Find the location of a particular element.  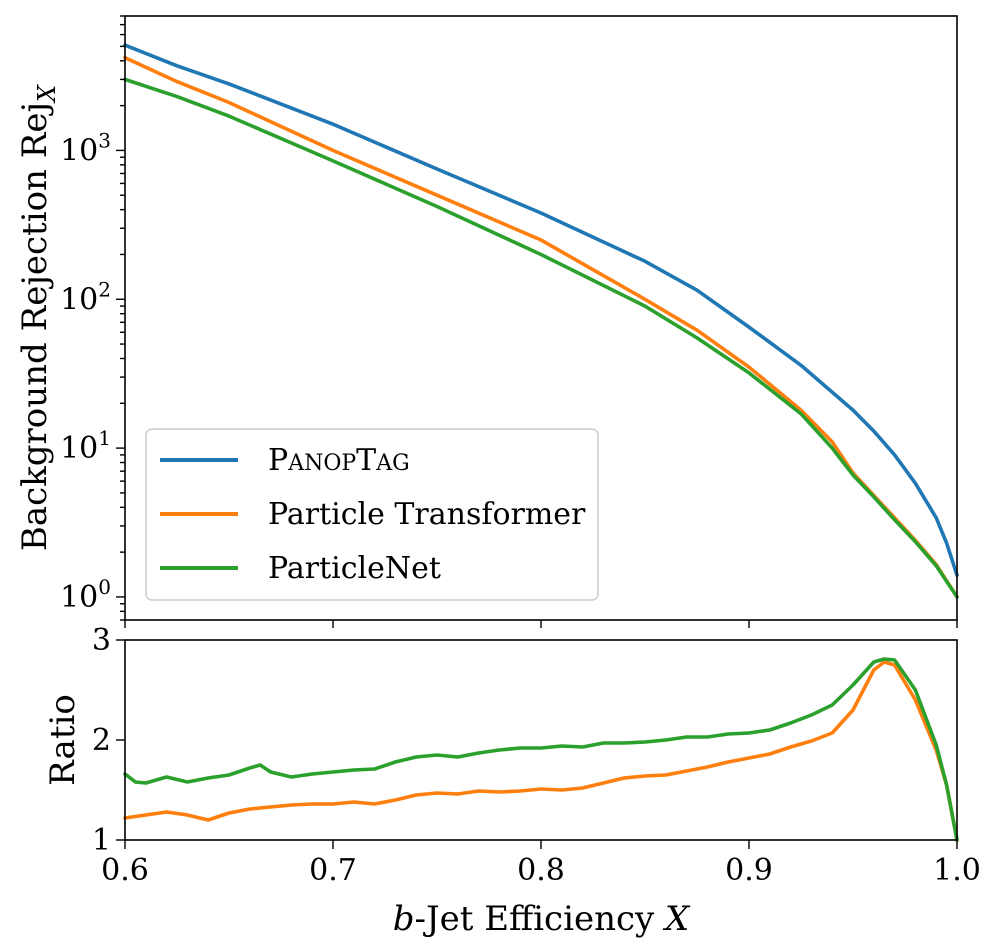

ratio-x-ticks: 0.6 0.7 0.8 0.9 1.0 is located at coordinates (541, 864).